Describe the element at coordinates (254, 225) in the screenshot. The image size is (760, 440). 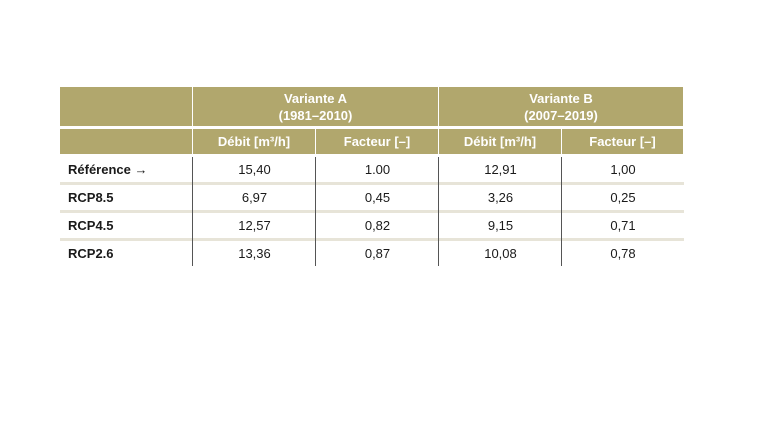
I see `table-cell: 12,57` at that location.